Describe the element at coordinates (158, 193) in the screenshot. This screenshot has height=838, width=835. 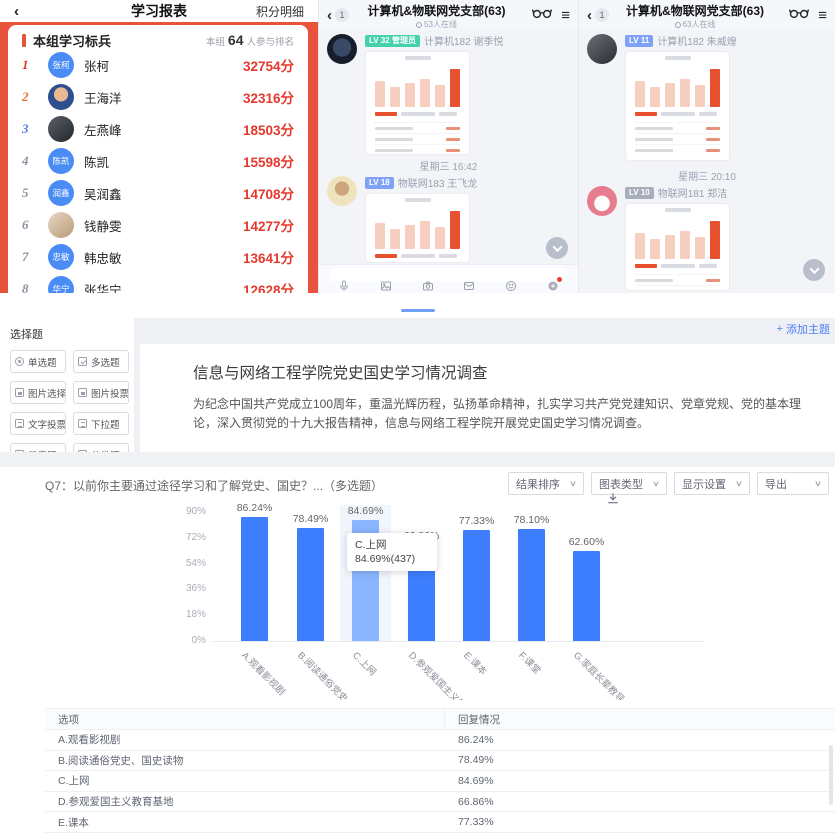
I see `leaderboard-row: 5 润鑫 吴润鑫 14708分` at that location.